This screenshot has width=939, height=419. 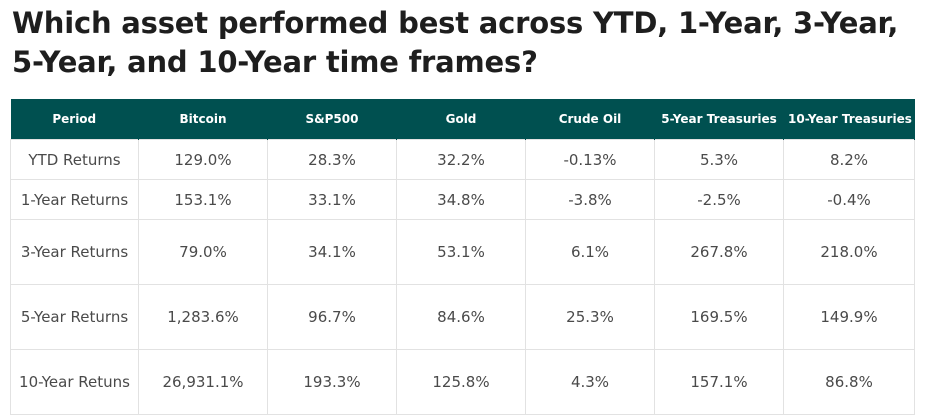 I want to click on value-cell: 6.1%, so click(x=590, y=252).